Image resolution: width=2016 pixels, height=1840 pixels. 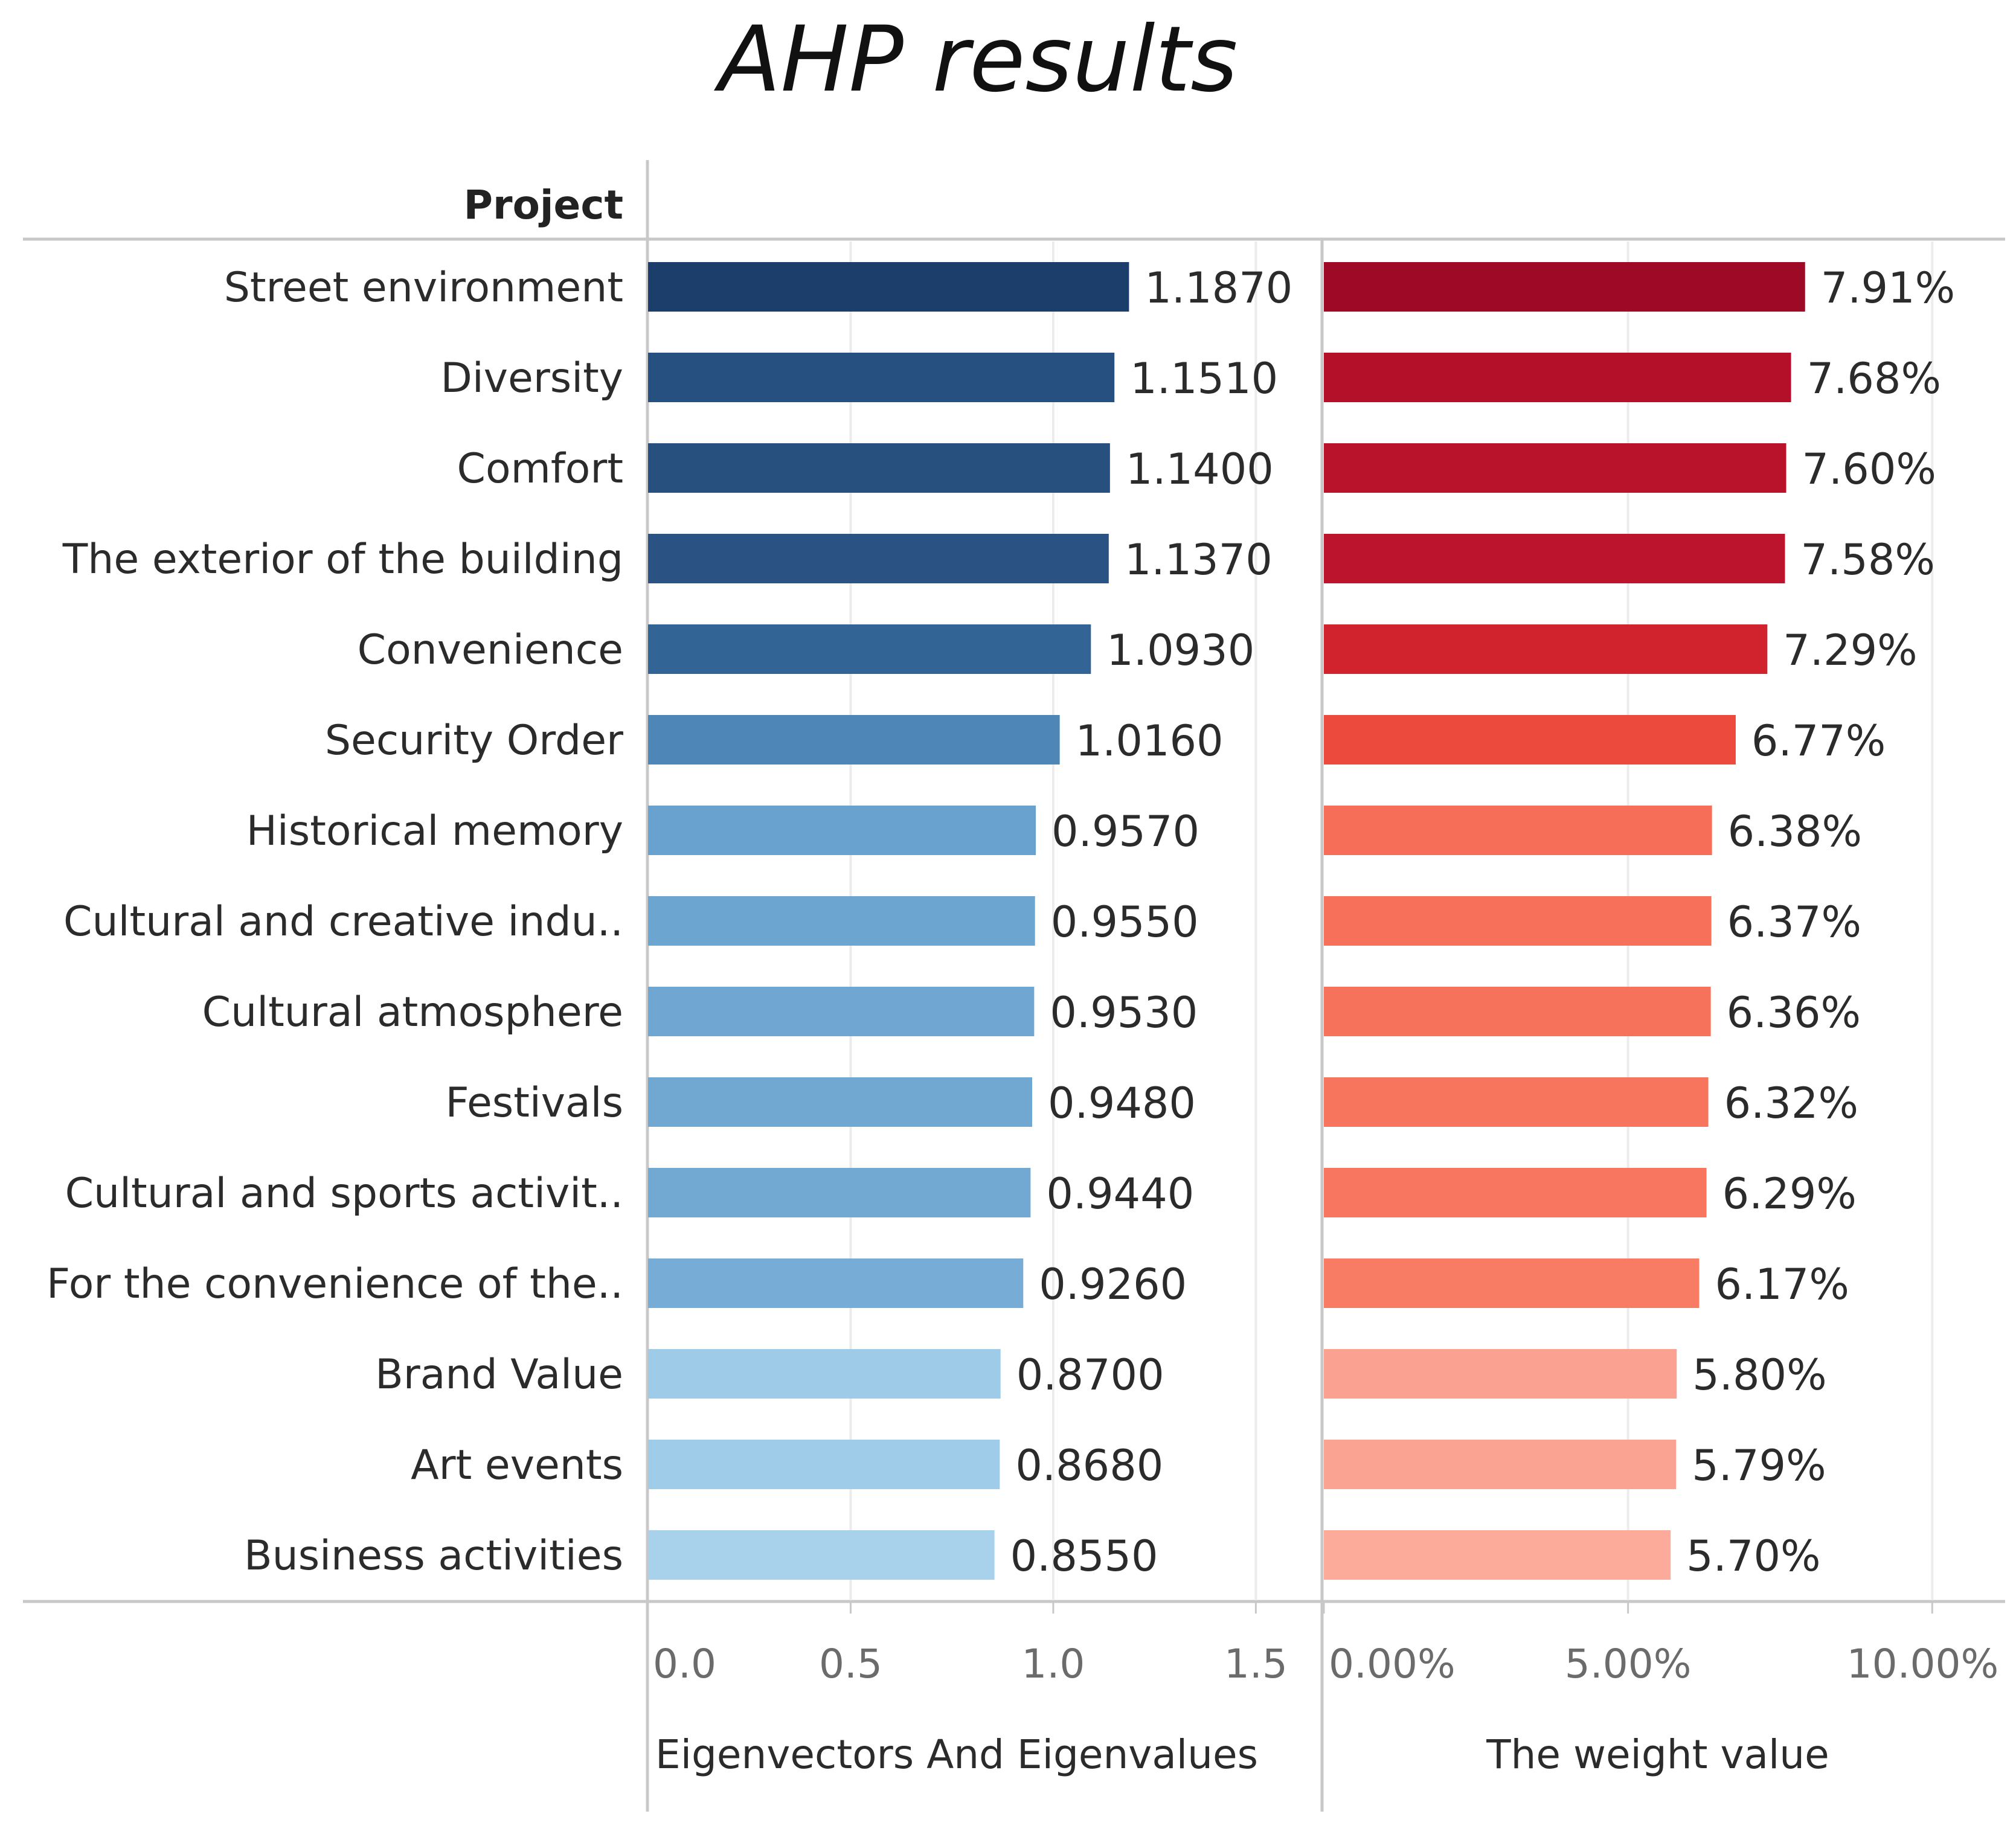 What do you see at coordinates (1795, 831) in the screenshot?
I see `data-label: 6.38%` at bounding box center [1795, 831].